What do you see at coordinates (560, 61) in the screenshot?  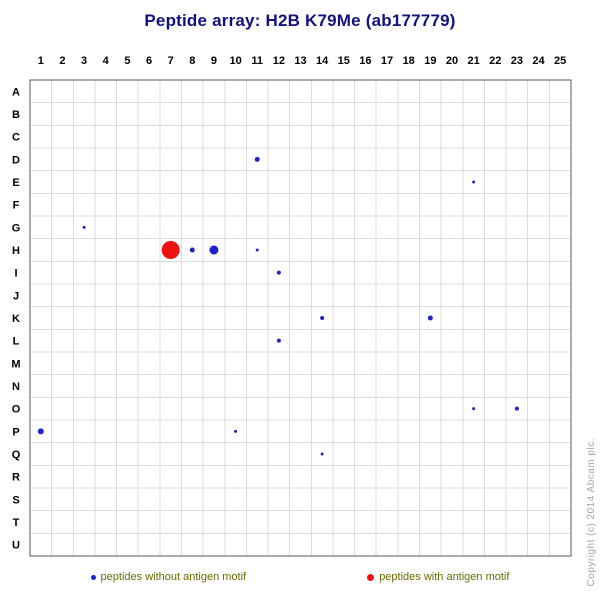 I see `column-label: 25` at bounding box center [560, 61].